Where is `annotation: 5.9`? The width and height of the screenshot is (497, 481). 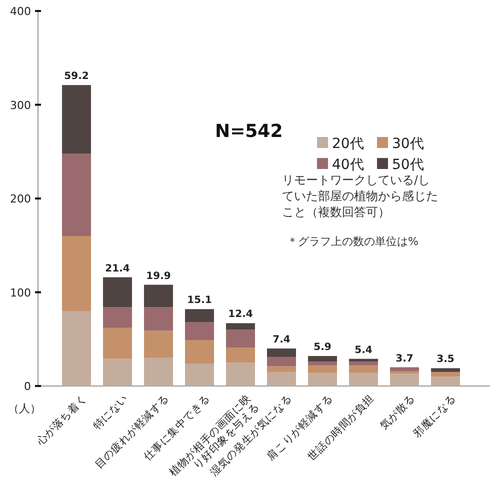 annotation: 5.9 is located at coordinates (323, 347).